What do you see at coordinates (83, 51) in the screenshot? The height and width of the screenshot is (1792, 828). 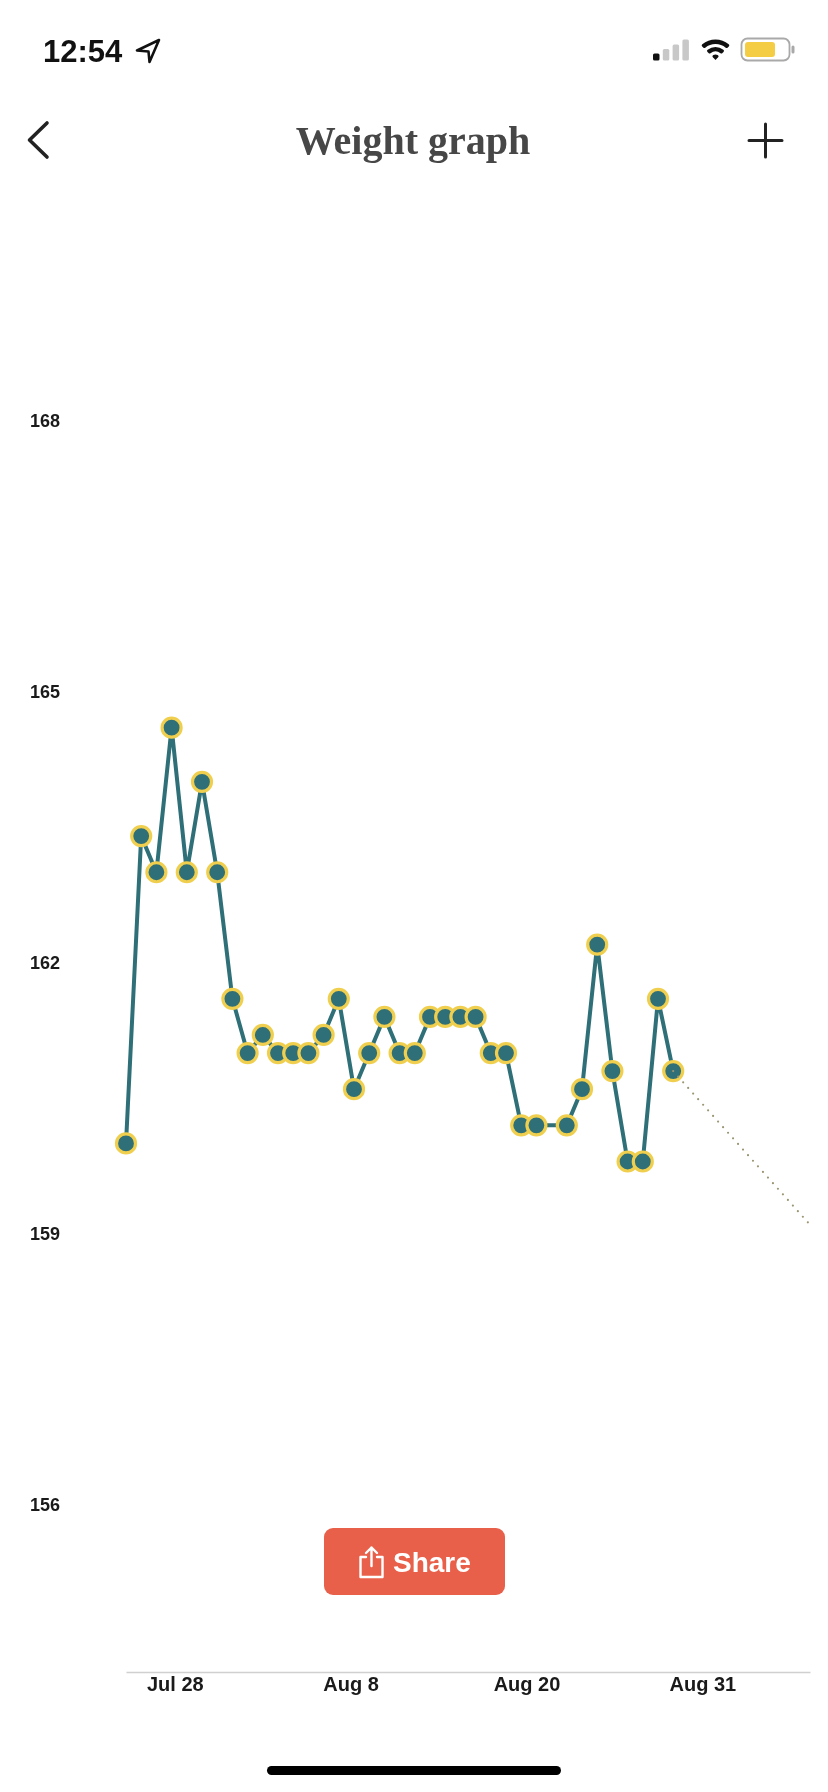 I see `text: 12:54` at bounding box center [83, 51].